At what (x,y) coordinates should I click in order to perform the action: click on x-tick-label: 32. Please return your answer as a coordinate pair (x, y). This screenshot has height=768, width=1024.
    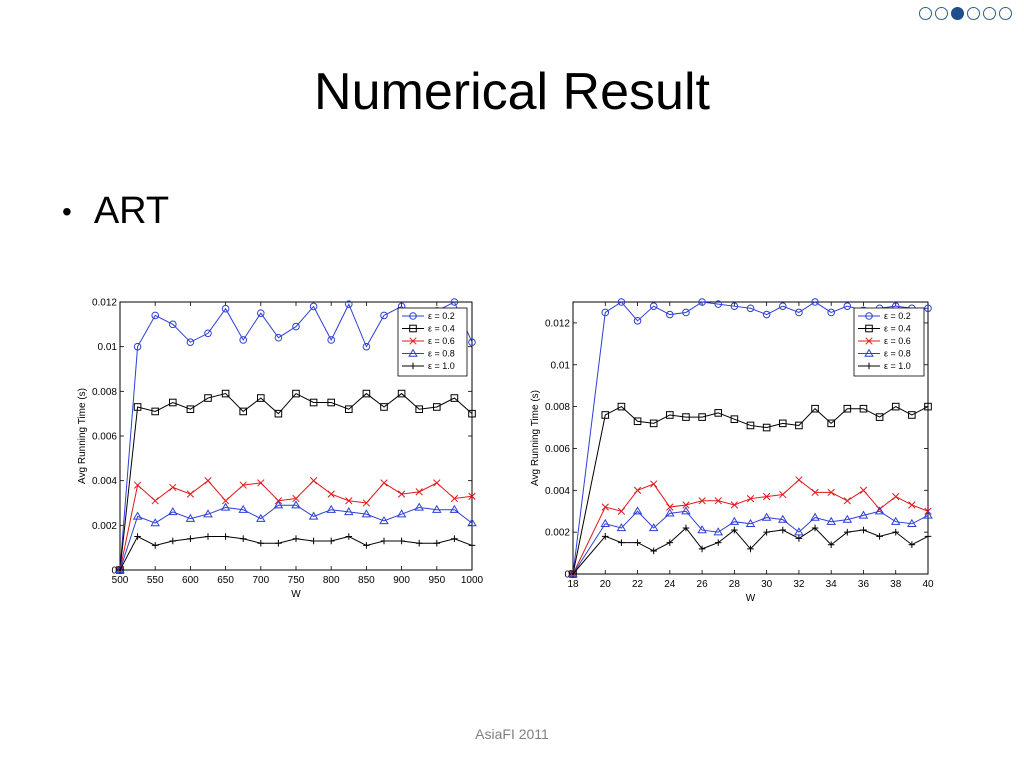
    Looking at the image, I should click on (799, 584).